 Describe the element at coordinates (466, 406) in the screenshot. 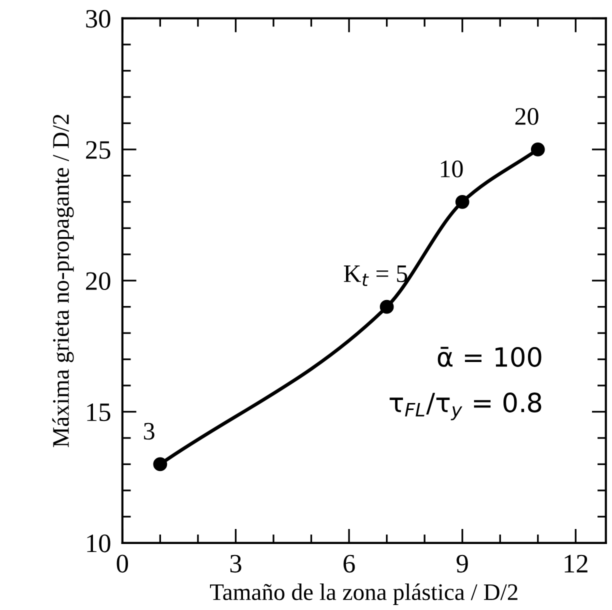

I see `annotation: τ$_{FL}$/τ$_{y}$ = 0.8` at that location.